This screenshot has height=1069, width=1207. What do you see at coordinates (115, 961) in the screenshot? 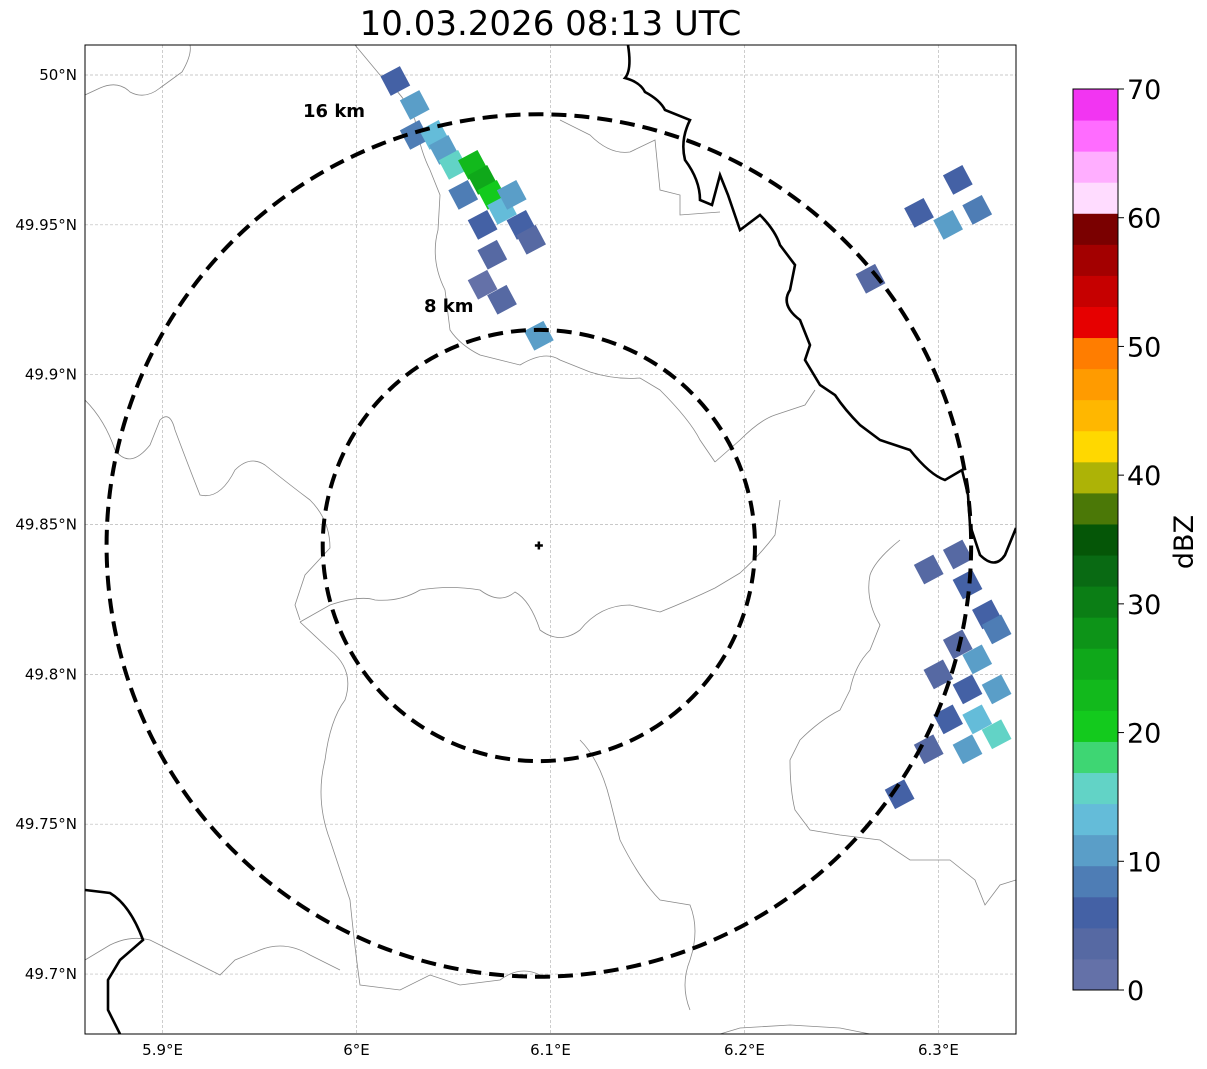
I see `national-border-southwest` at bounding box center [115, 961].